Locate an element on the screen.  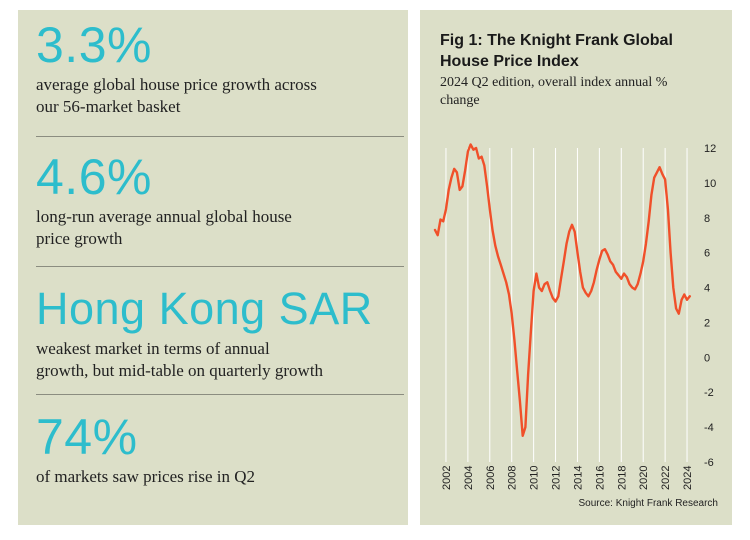
chart-source: Source: Knight Frank Research is located at coordinates (648, 503).